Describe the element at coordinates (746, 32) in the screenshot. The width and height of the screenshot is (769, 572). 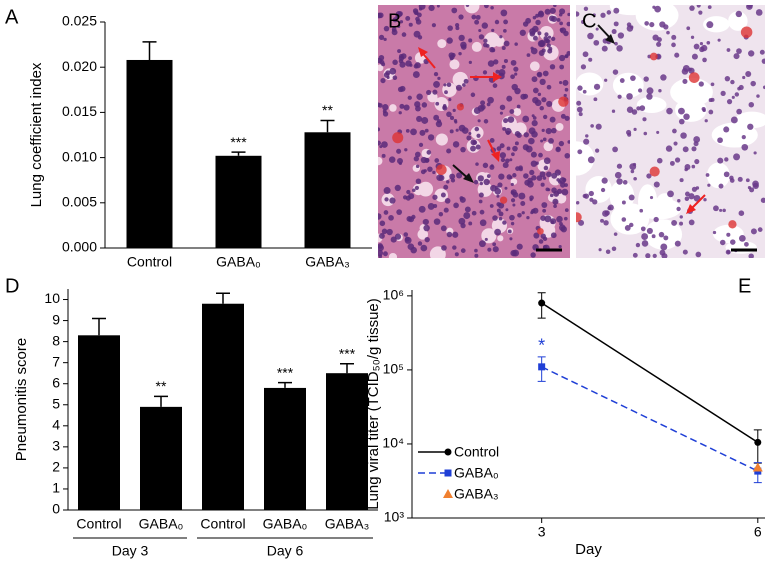
I see `erythrocyte` at that location.